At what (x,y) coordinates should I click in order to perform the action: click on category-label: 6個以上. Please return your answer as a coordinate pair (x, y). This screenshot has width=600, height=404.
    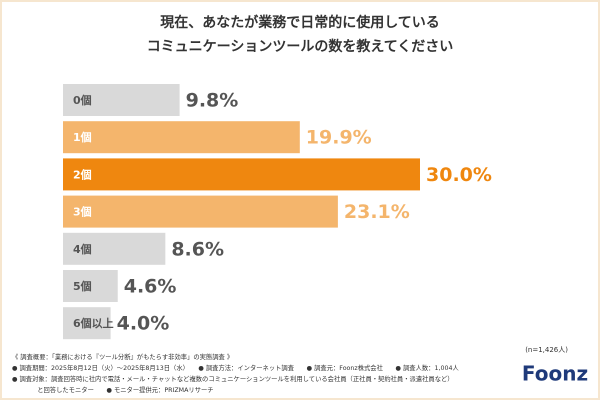
    Looking at the image, I should click on (93, 323).